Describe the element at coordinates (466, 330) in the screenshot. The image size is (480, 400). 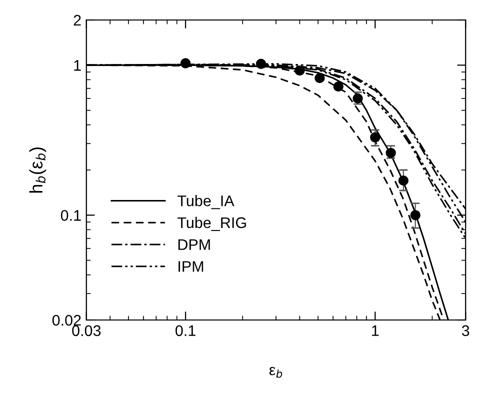
I see `x-tick-label: 3` at that location.